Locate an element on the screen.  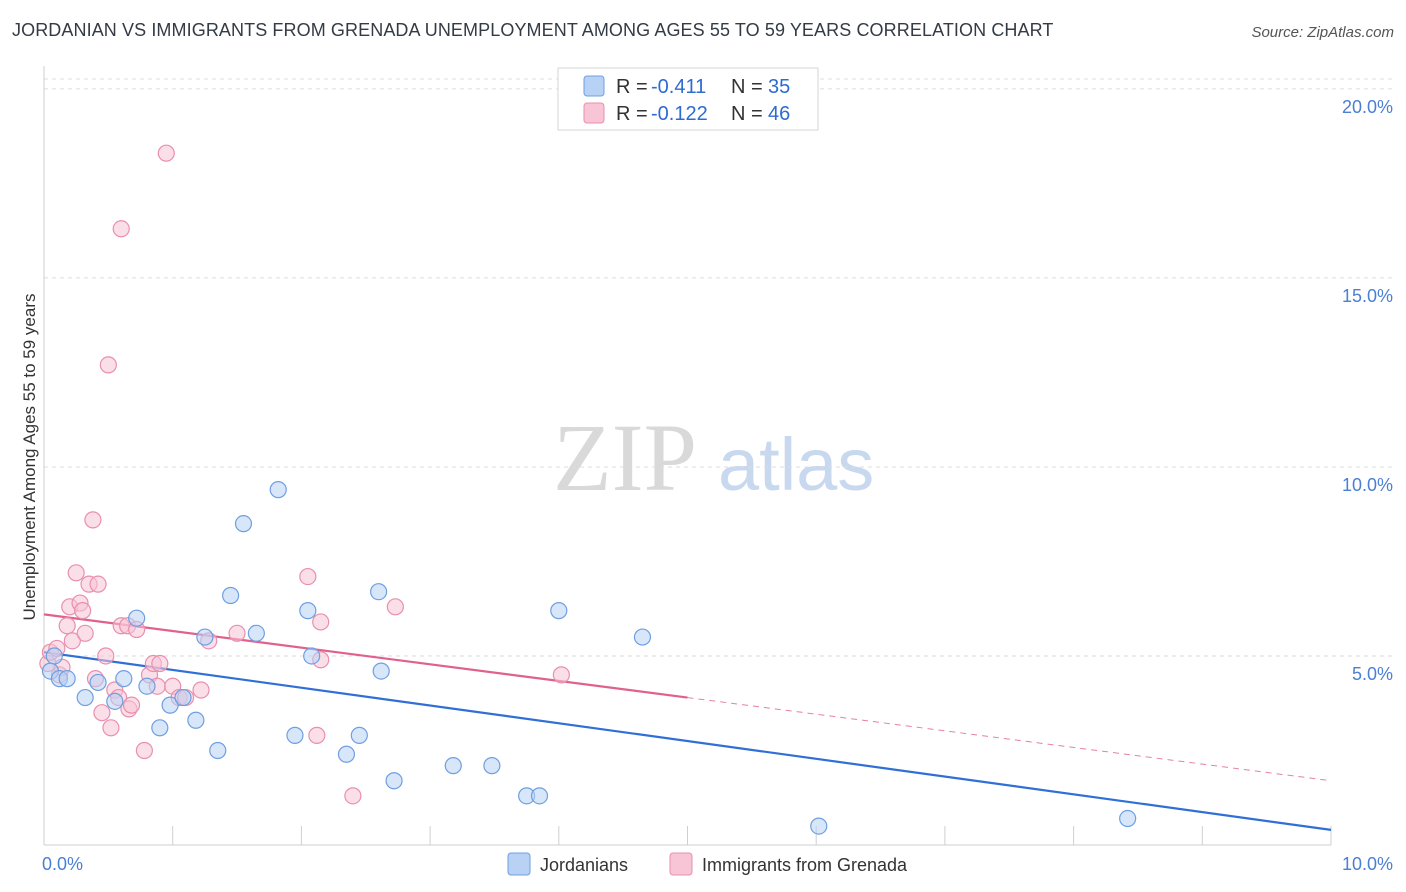
legend-n-label-2: N = is located at coordinates (747, 114).